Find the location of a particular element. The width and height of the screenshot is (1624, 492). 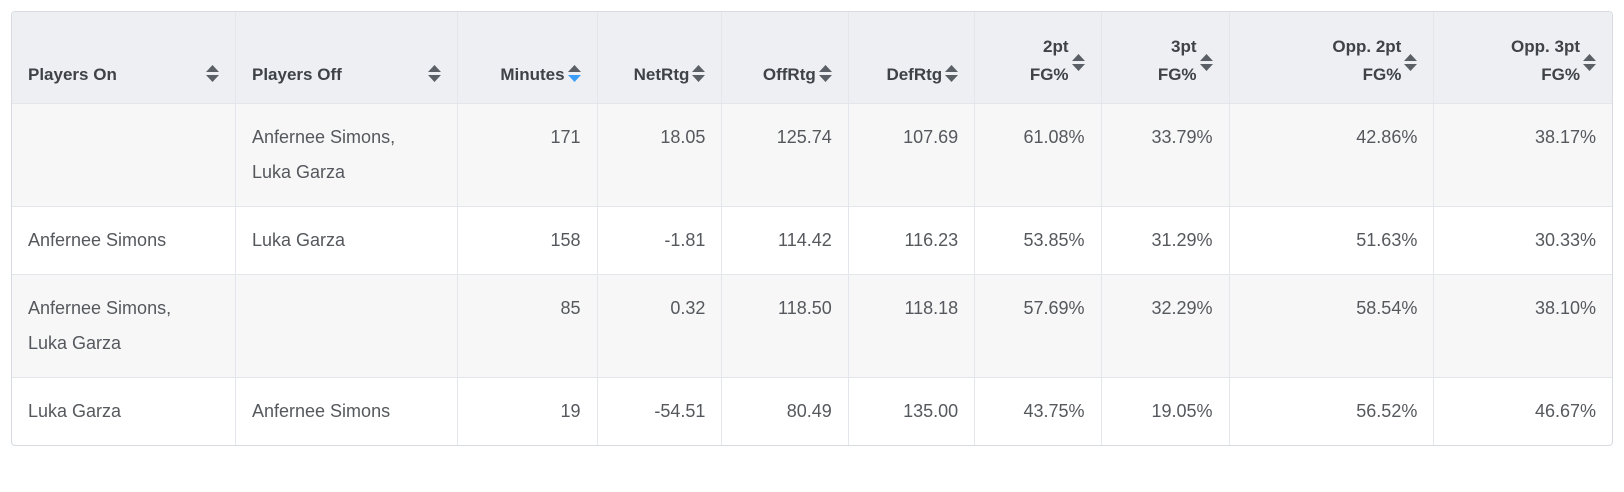

cell-defrtg: 116.23 is located at coordinates (912, 241).